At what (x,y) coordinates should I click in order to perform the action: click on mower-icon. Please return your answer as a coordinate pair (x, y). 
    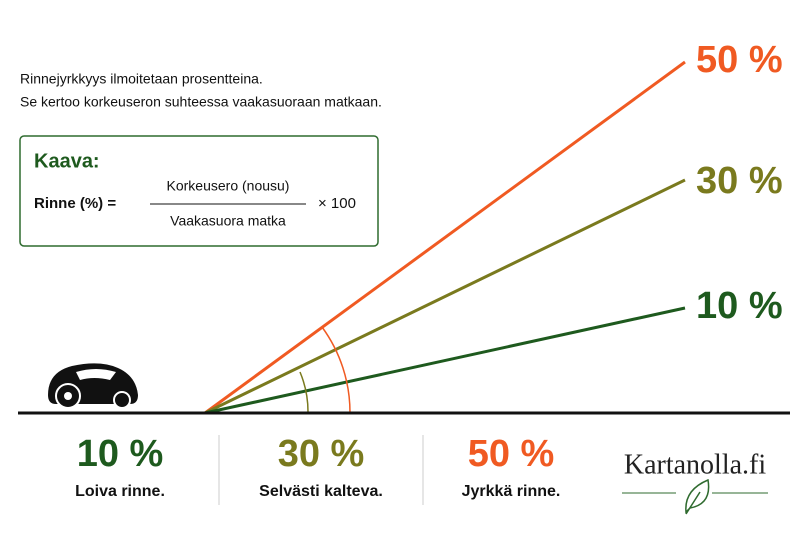
    Looking at the image, I should click on (93, 386).